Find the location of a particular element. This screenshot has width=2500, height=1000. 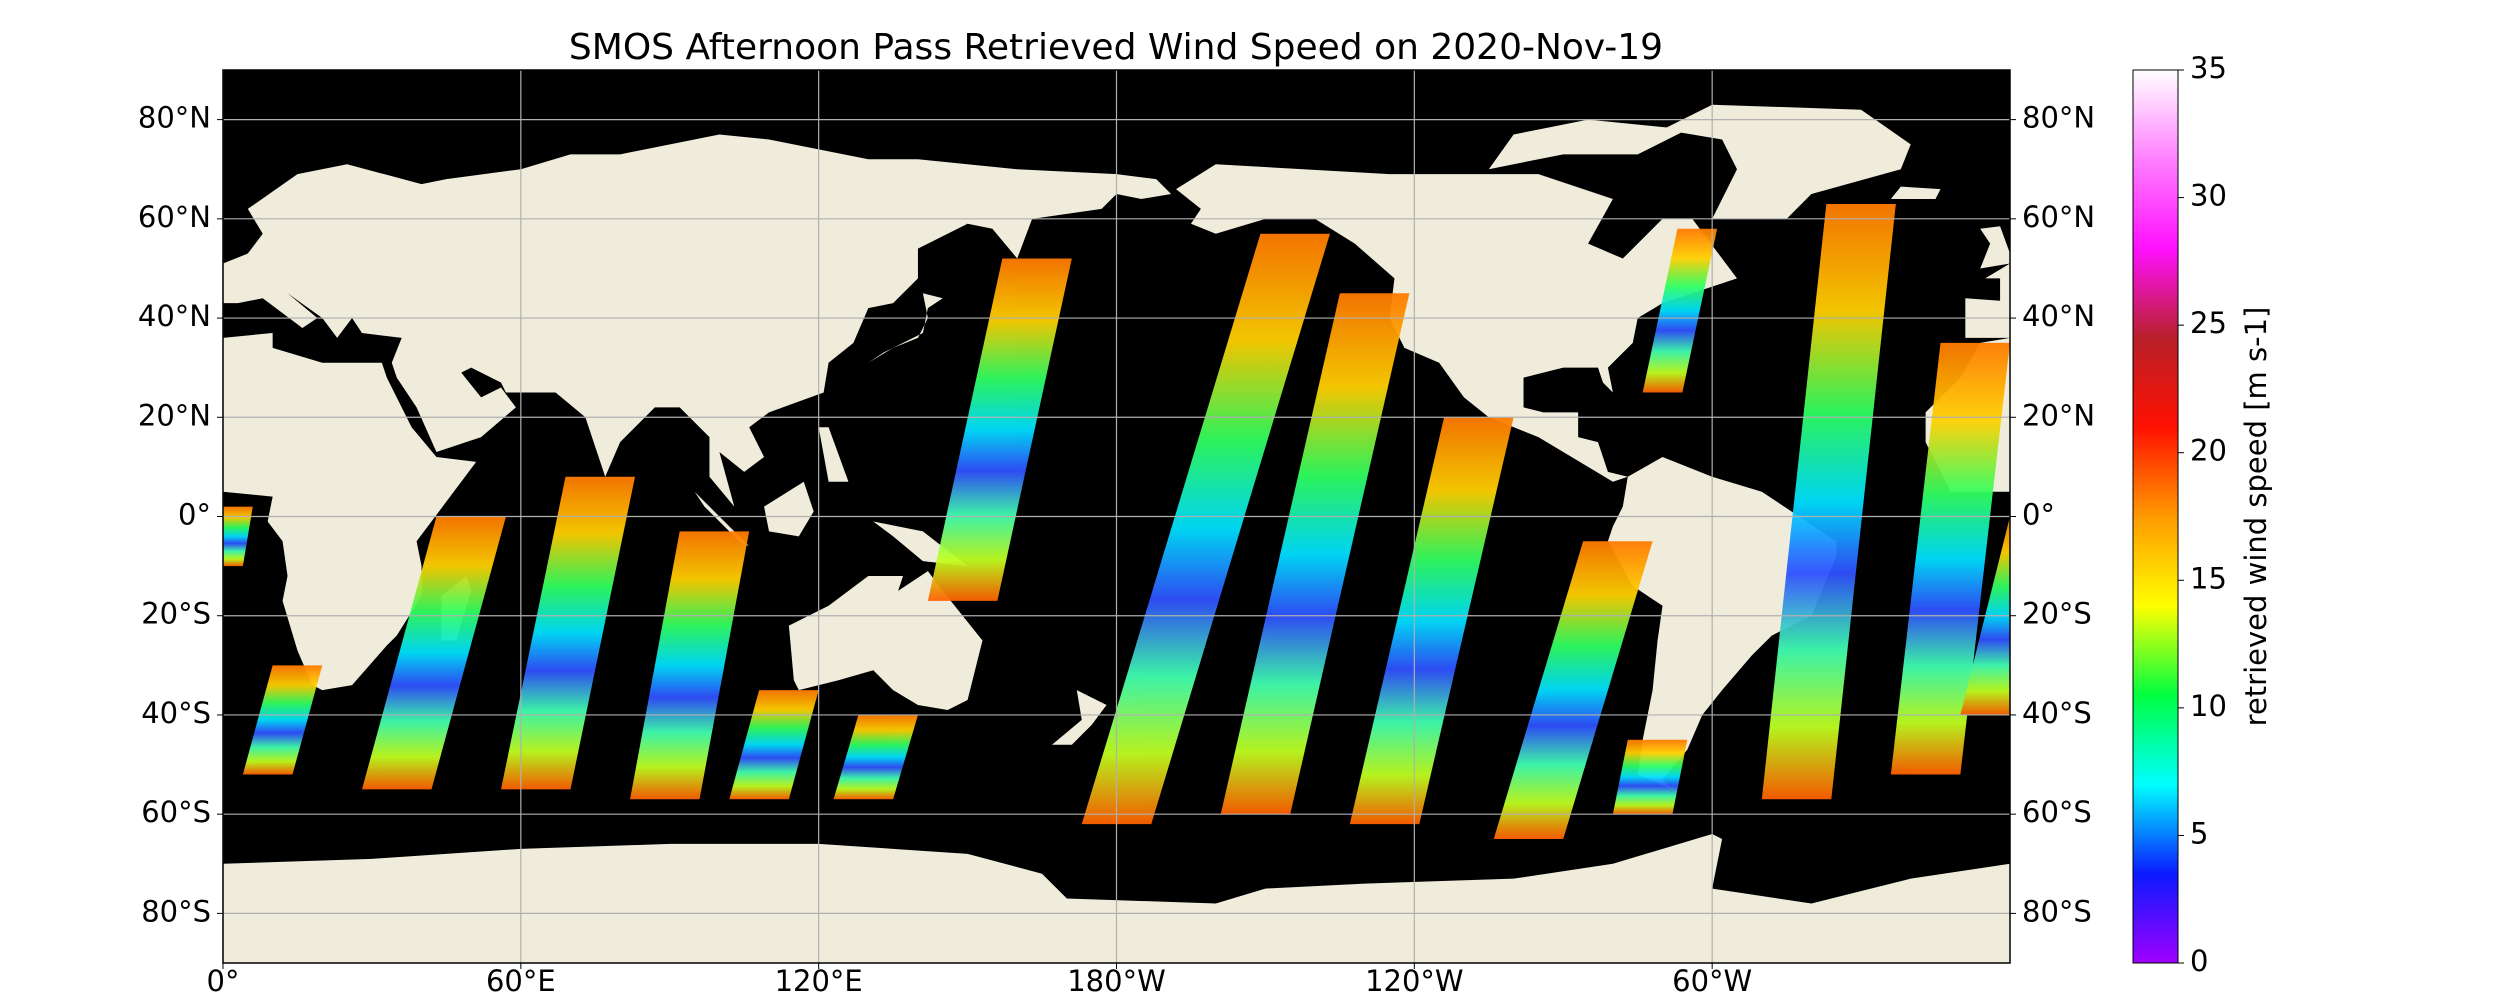

y-tick-label: 0° is located at coordinates (194, 515).